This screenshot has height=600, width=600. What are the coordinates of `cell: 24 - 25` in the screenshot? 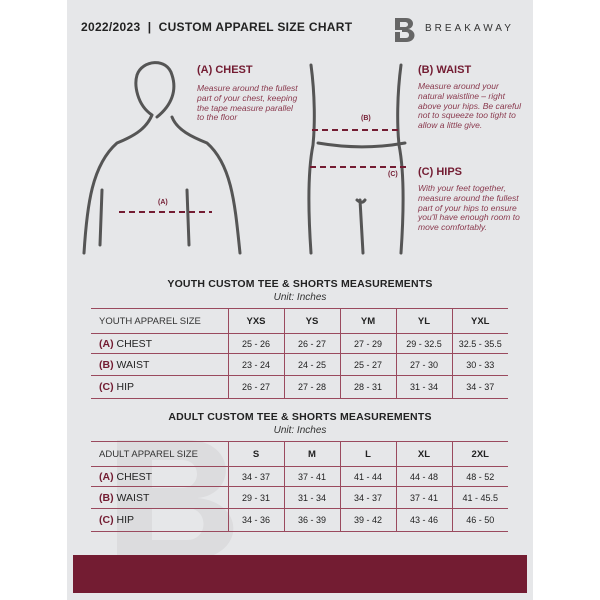 It's located at (311, 364).